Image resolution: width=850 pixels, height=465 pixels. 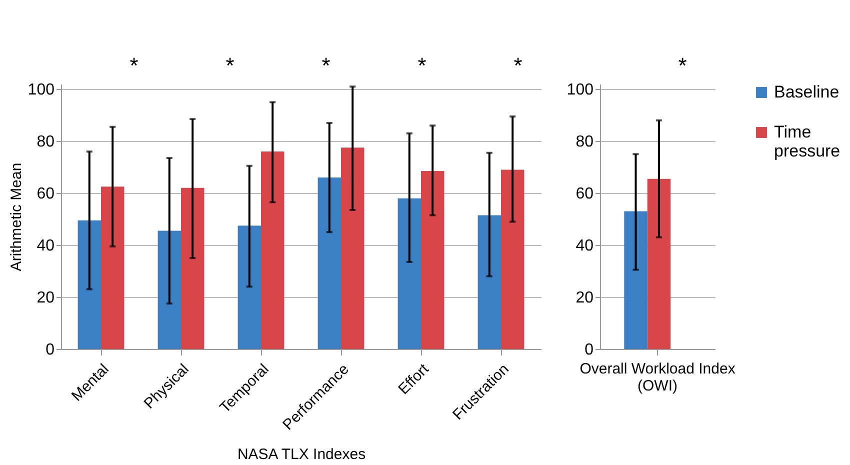 I want to click on legend-label: Time pressure, so click(x=807, y=141).